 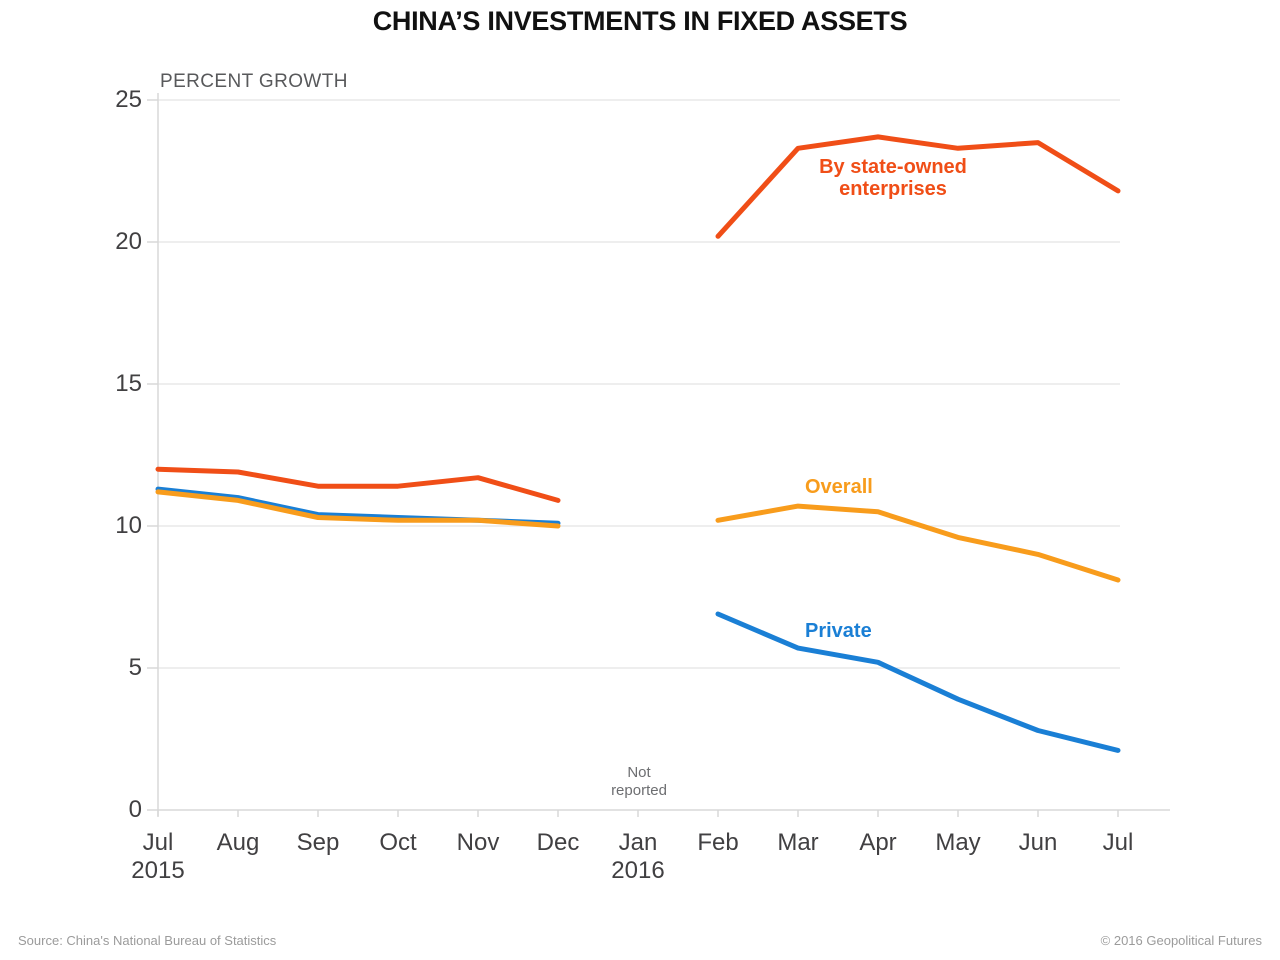 I want to click on chart-title: CHINA’S INVESTMENTS IN FIXED ASSETS, so click(x=640, y=21).